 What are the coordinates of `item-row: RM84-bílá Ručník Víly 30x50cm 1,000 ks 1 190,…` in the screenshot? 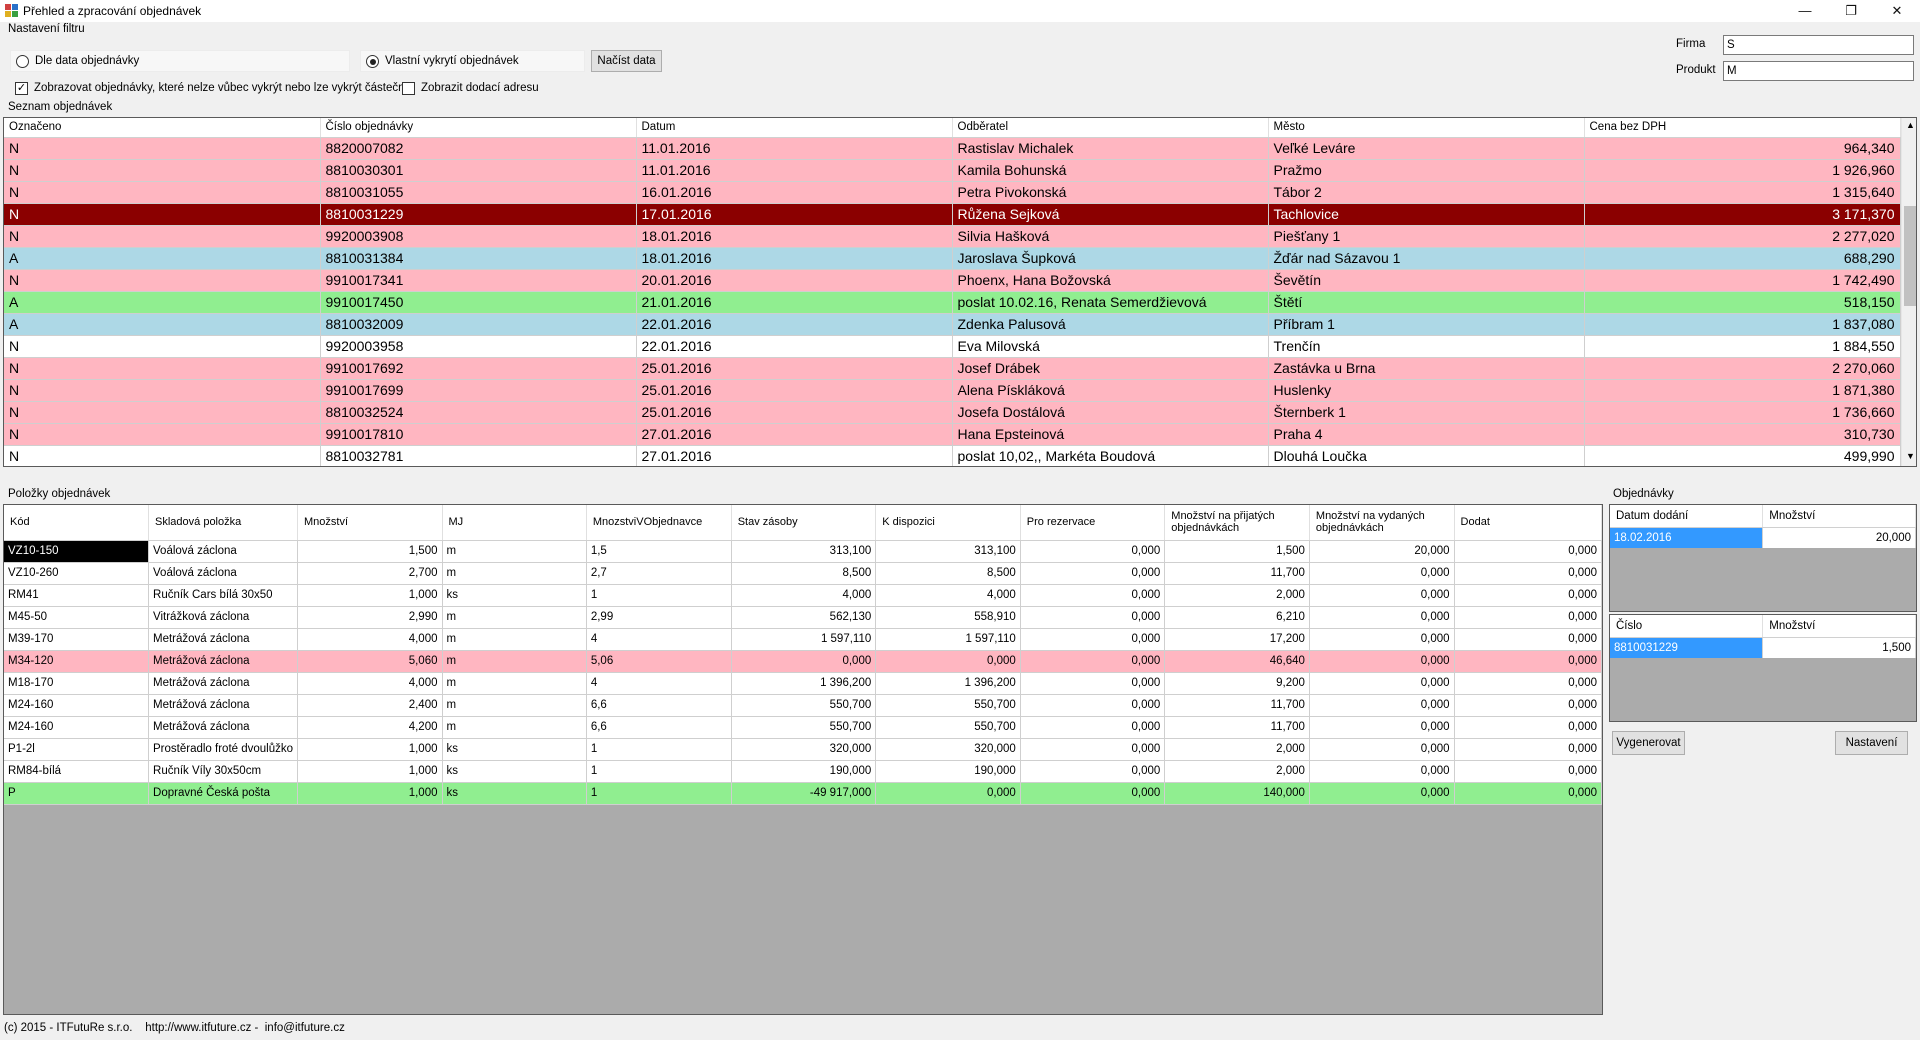 It's located at (803, 771).